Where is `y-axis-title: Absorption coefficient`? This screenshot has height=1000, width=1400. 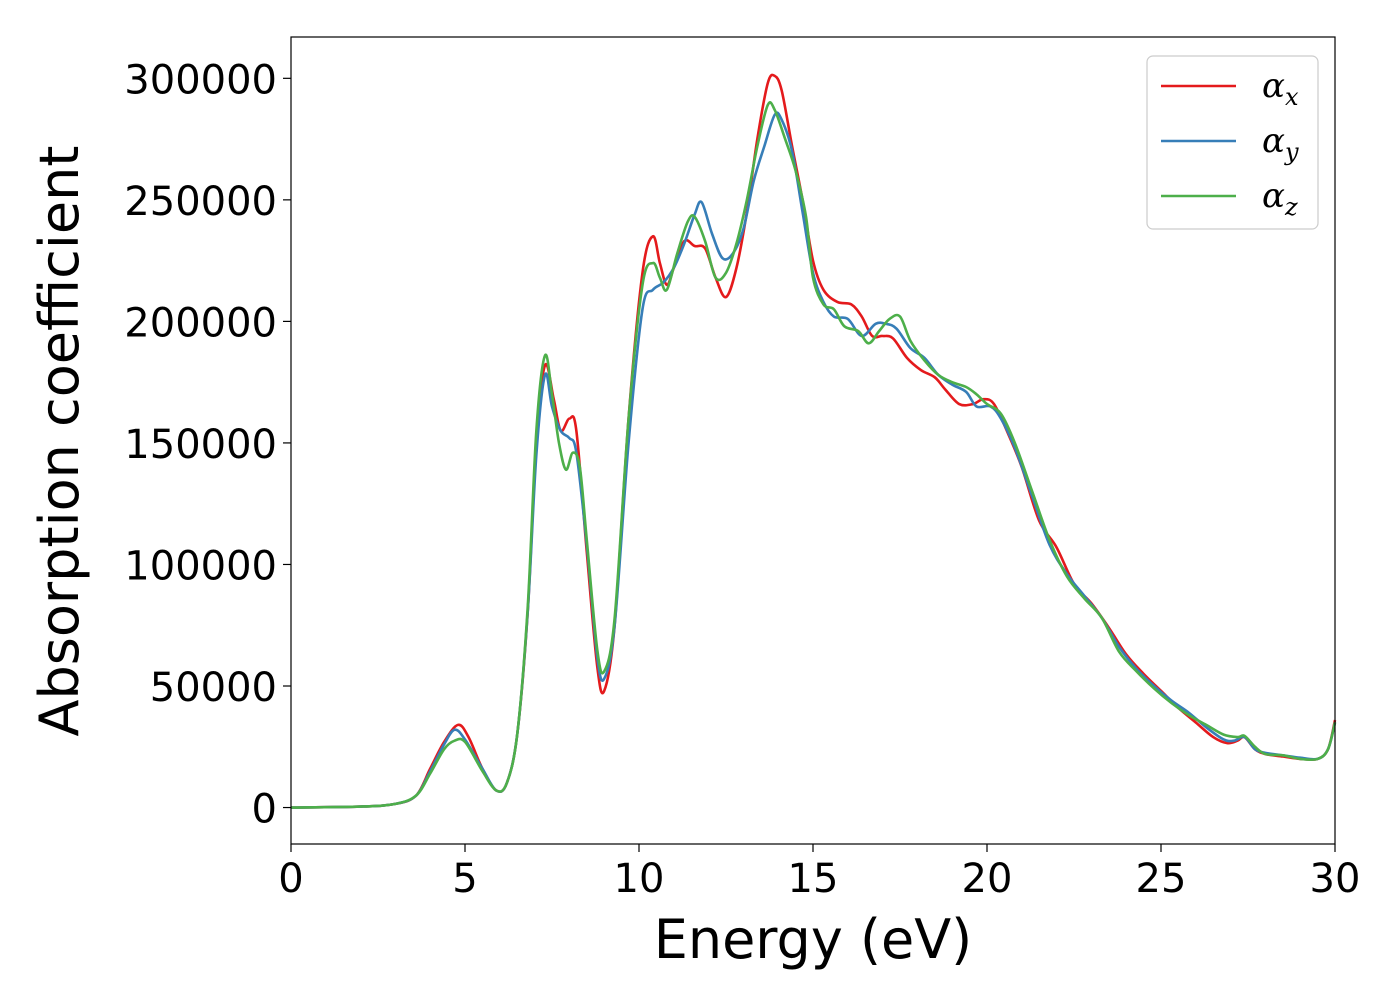 y-axis-title: Absorption coefficient is located at coordinates (59, 441).